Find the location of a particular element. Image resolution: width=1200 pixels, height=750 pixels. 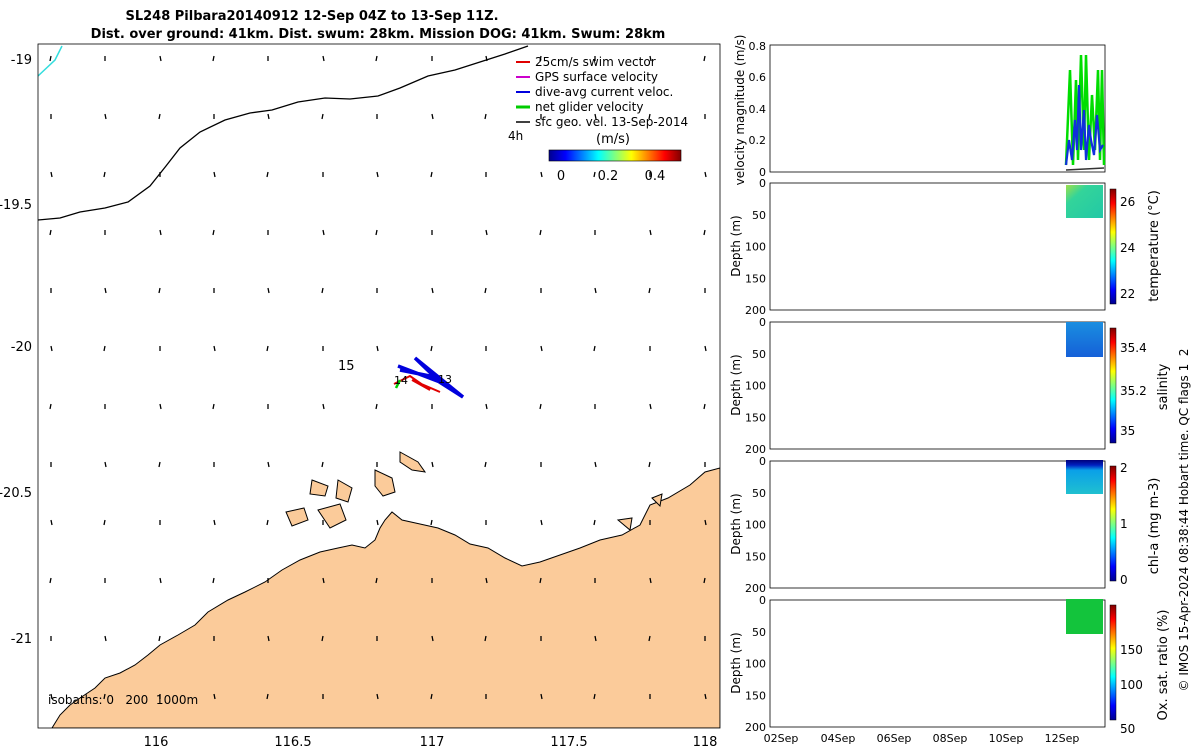

time-tick: 08Sep is located at coordinates (950, 738).